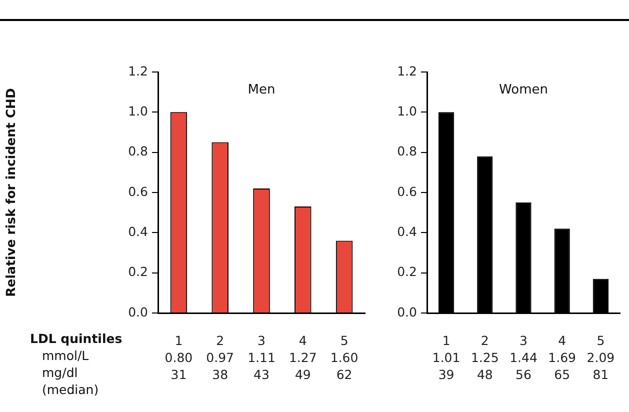 The height and width of the screenshot is (412, 629). I want to click on x-tick-label: 2 0.97 38, so click(220, 357).